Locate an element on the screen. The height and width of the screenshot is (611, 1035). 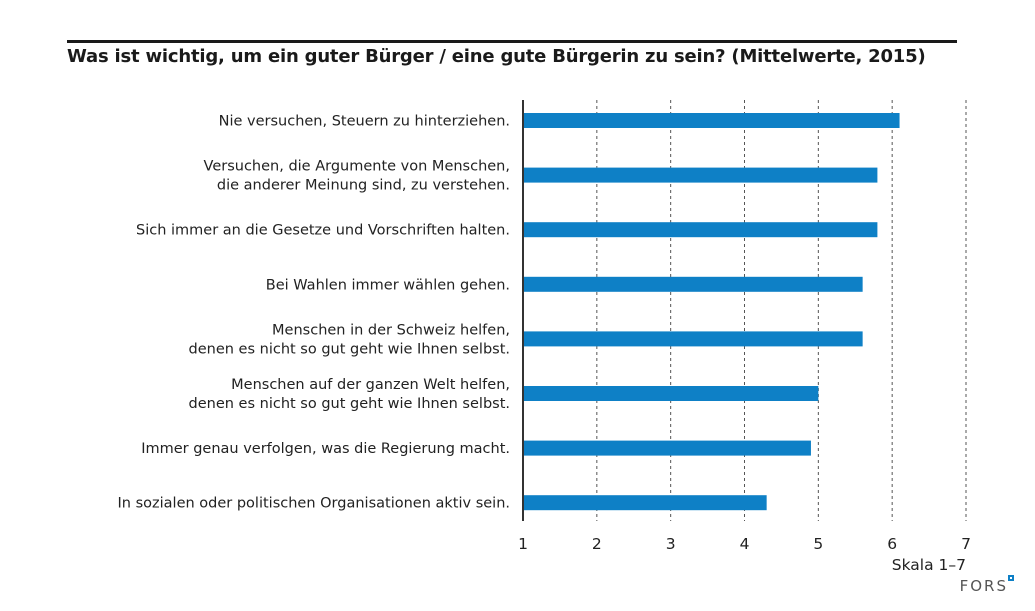
x-tick-label: 4 is located at coordinates (745, 544).